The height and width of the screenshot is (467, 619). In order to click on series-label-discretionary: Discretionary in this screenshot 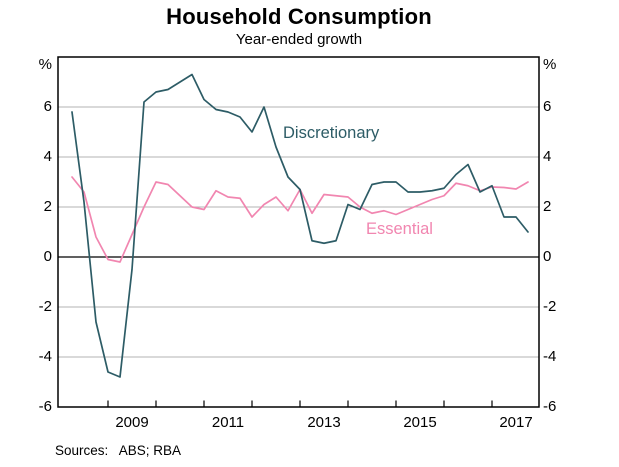, I will do `click(331, 133)`.